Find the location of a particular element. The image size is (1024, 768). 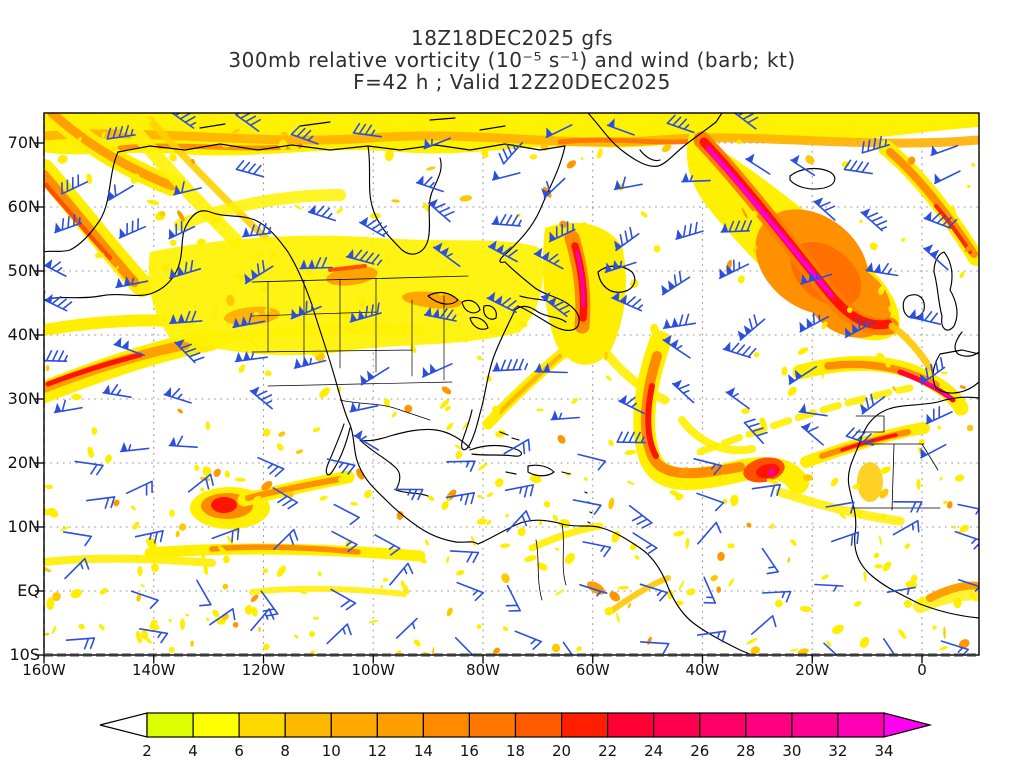

labrador-coast is located at coordinates (532, 204).